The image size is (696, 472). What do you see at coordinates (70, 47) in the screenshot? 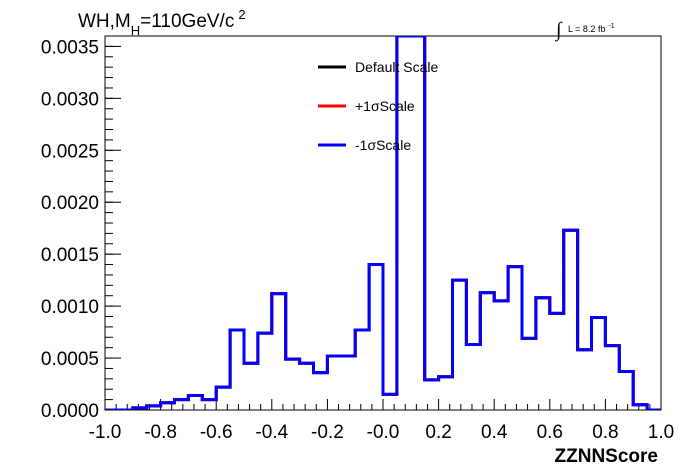
I see `y-tick-label: 0.0035` at bounding box center [70, 47].